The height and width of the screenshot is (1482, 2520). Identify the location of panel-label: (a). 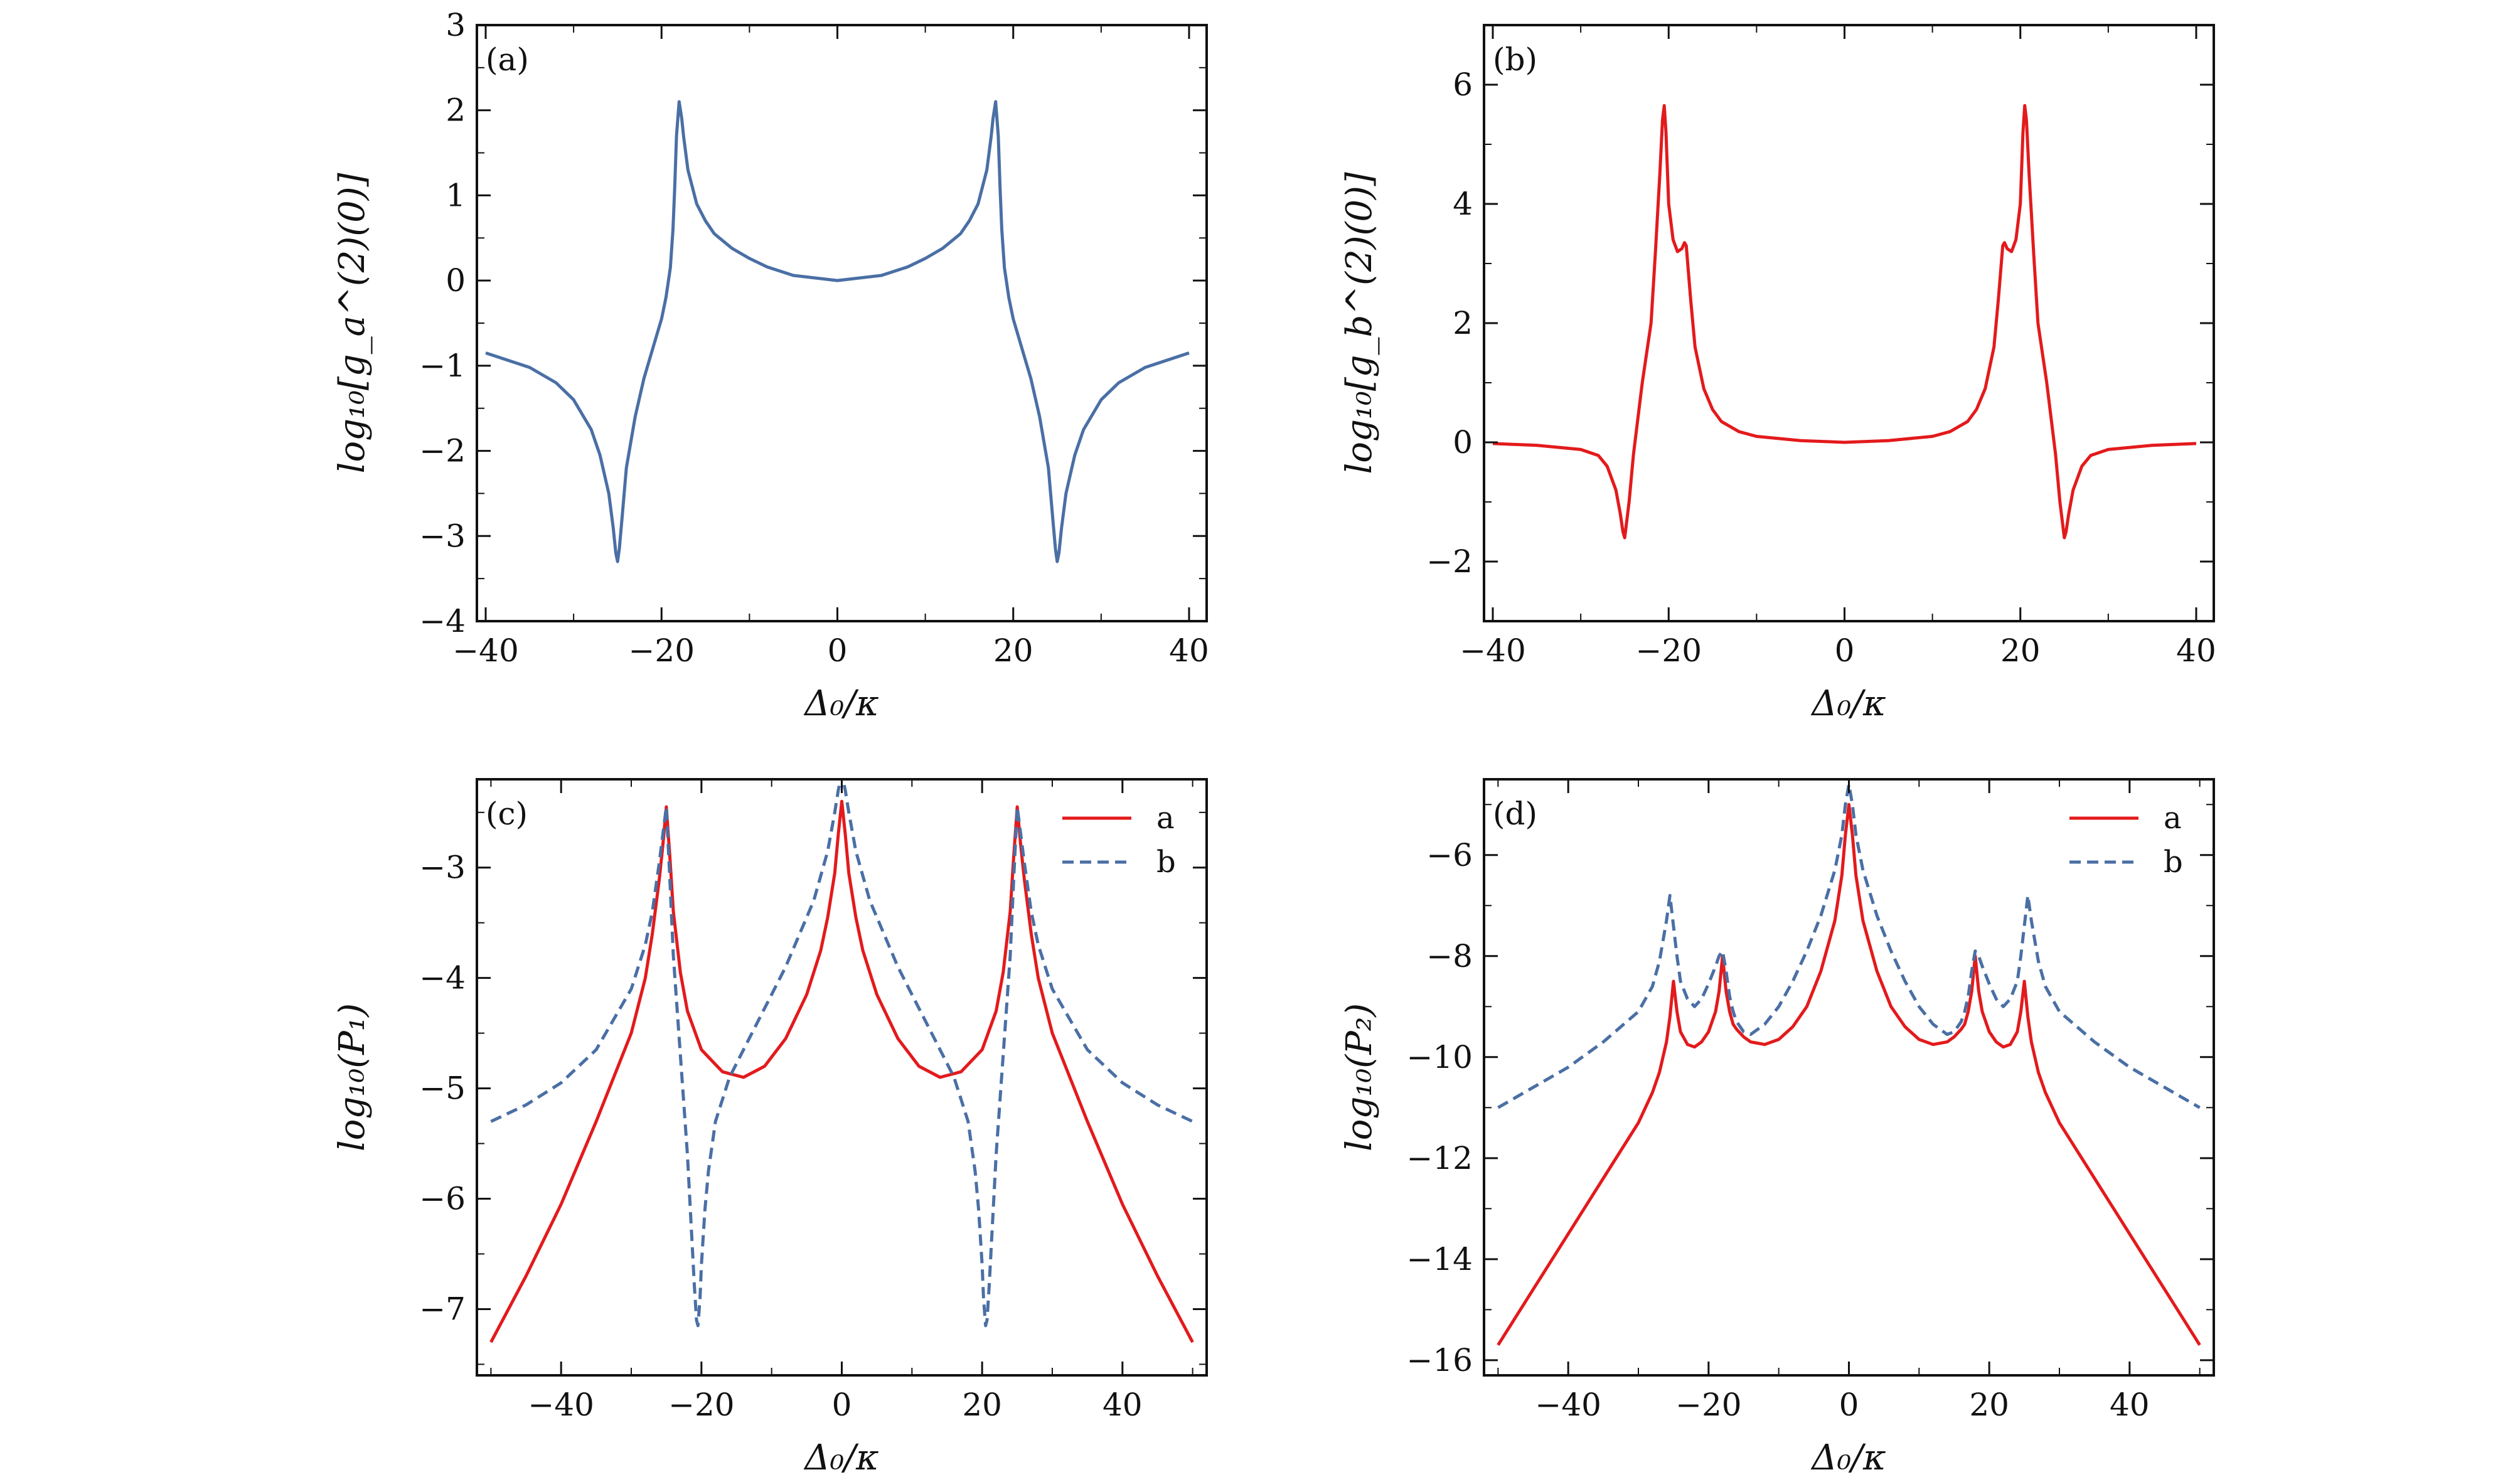
(507, 60).